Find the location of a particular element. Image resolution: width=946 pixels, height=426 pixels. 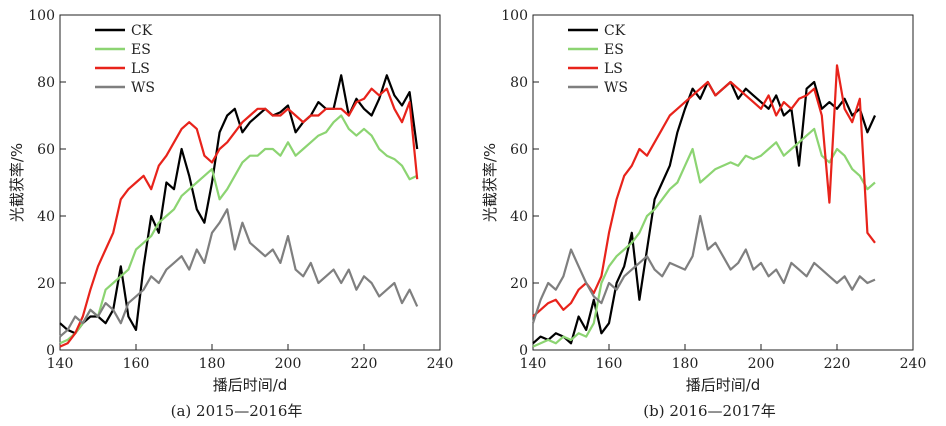

chart-caption-b: (b) 2016—2017年 is located at coordinates (709, 411).